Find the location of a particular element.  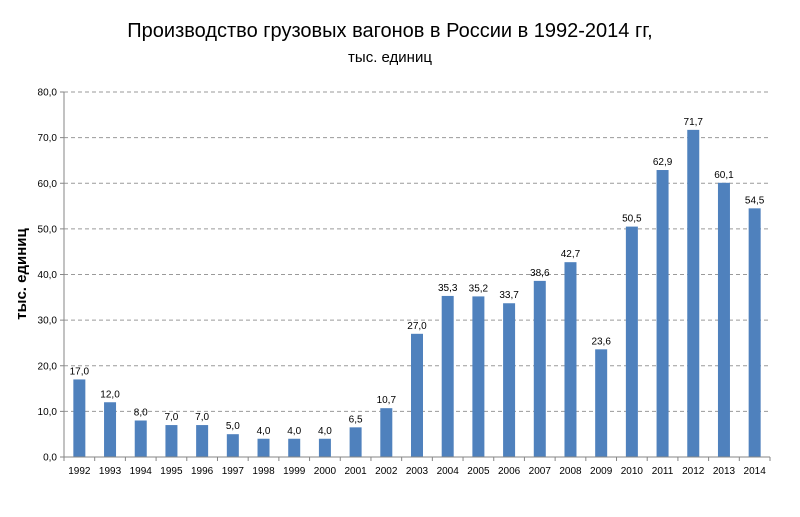

x-tick-label: 1998 is located at coordinates (263, 471).